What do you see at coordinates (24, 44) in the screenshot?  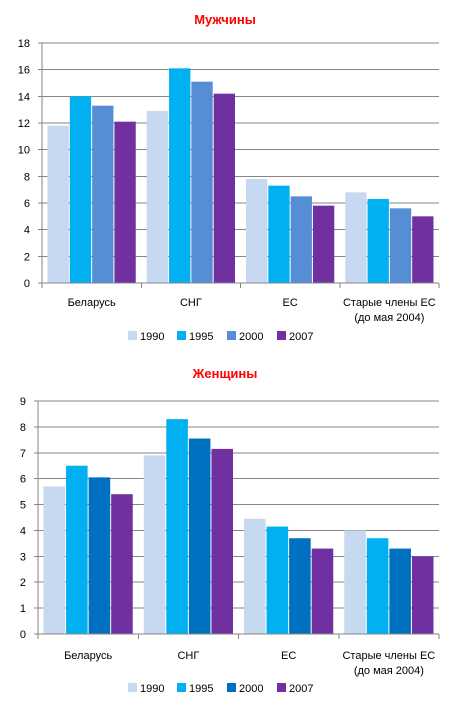 I see `y-tick-label: 18` at bounding box center [24, 44].